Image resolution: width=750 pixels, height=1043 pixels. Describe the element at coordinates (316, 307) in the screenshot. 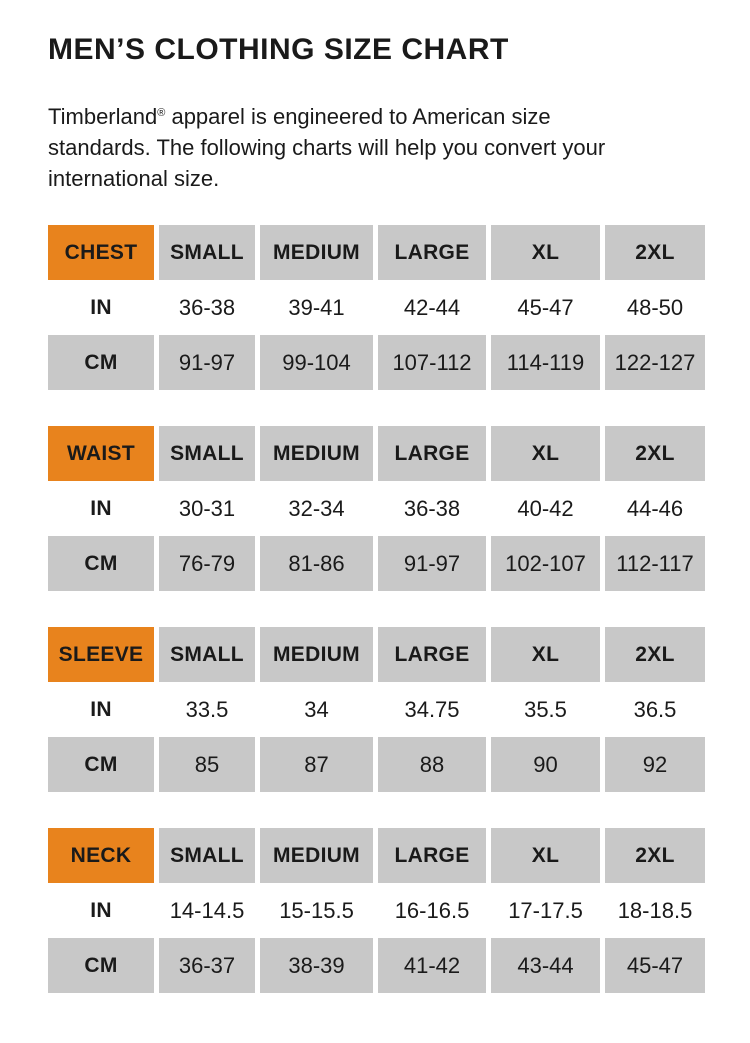

I see `size-value: 39-41` at that location.